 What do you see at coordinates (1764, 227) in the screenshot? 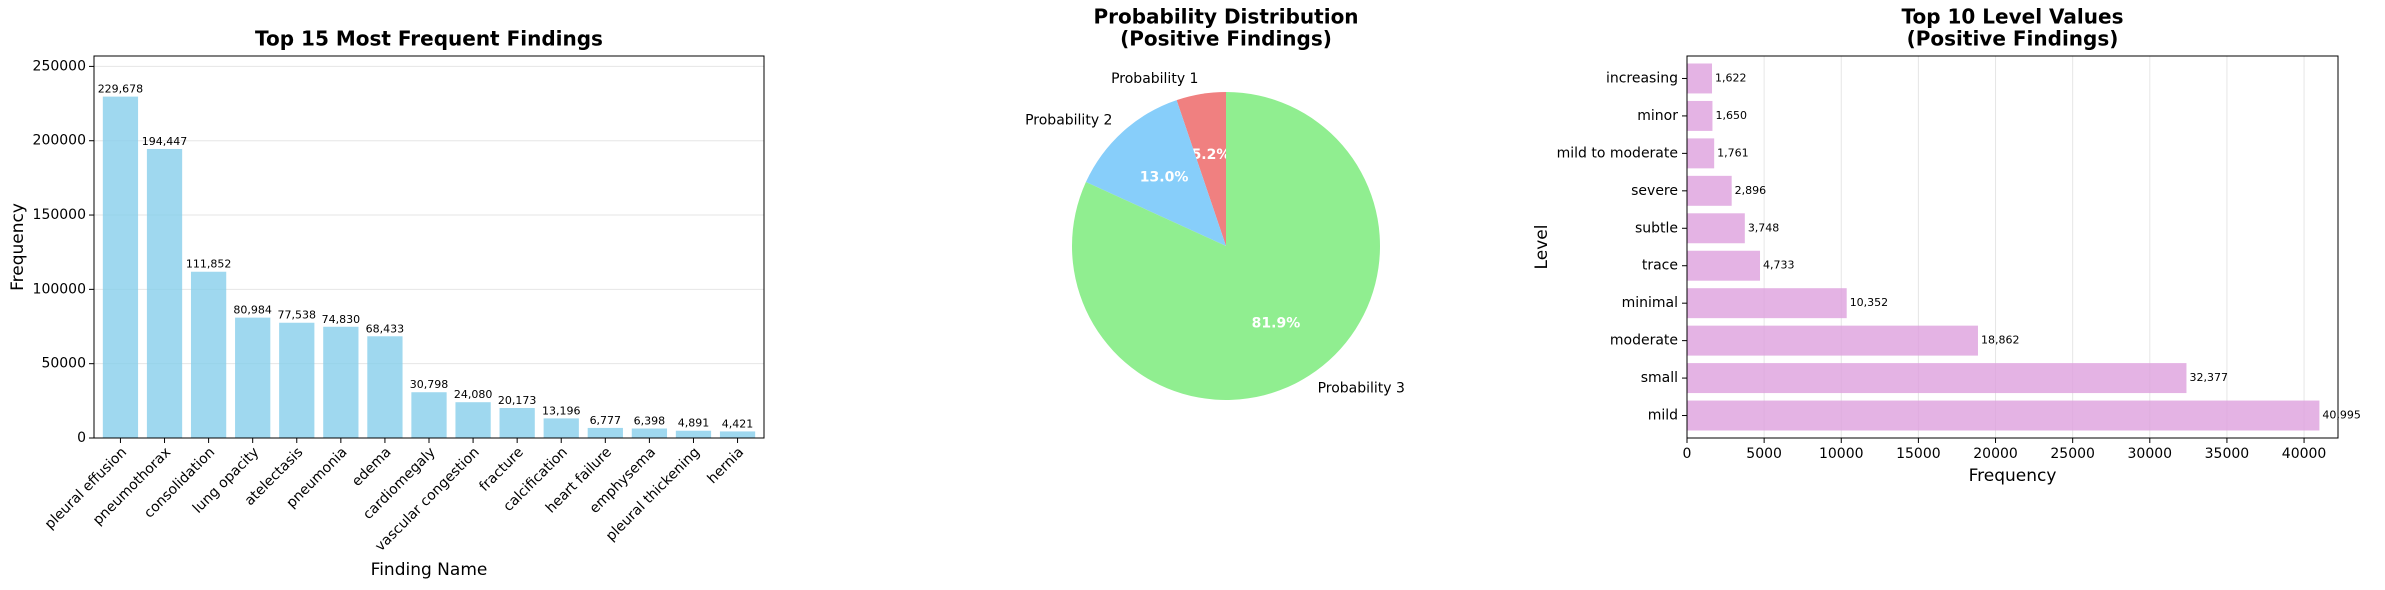
I see `value-label: 3,748` at bounding box center [1764, 227].